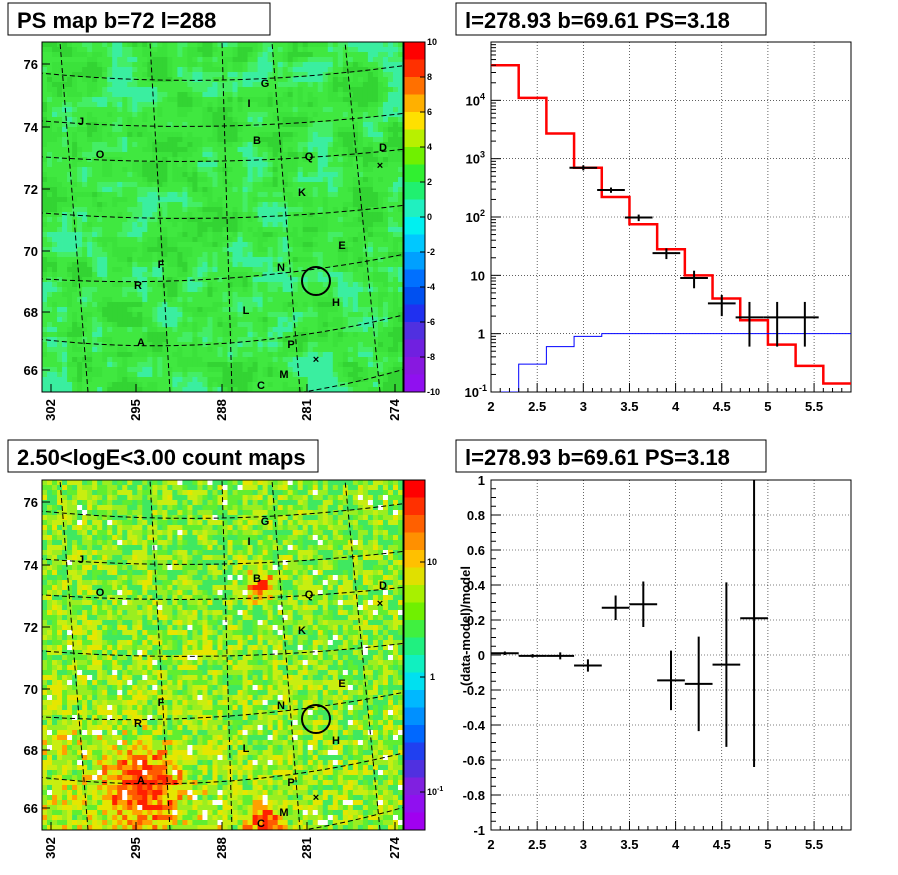  What do you see at coordinates (429, 217) in the screenshot?
I see `colorbar-tick-label: 0` at bounding box center [429, 217].